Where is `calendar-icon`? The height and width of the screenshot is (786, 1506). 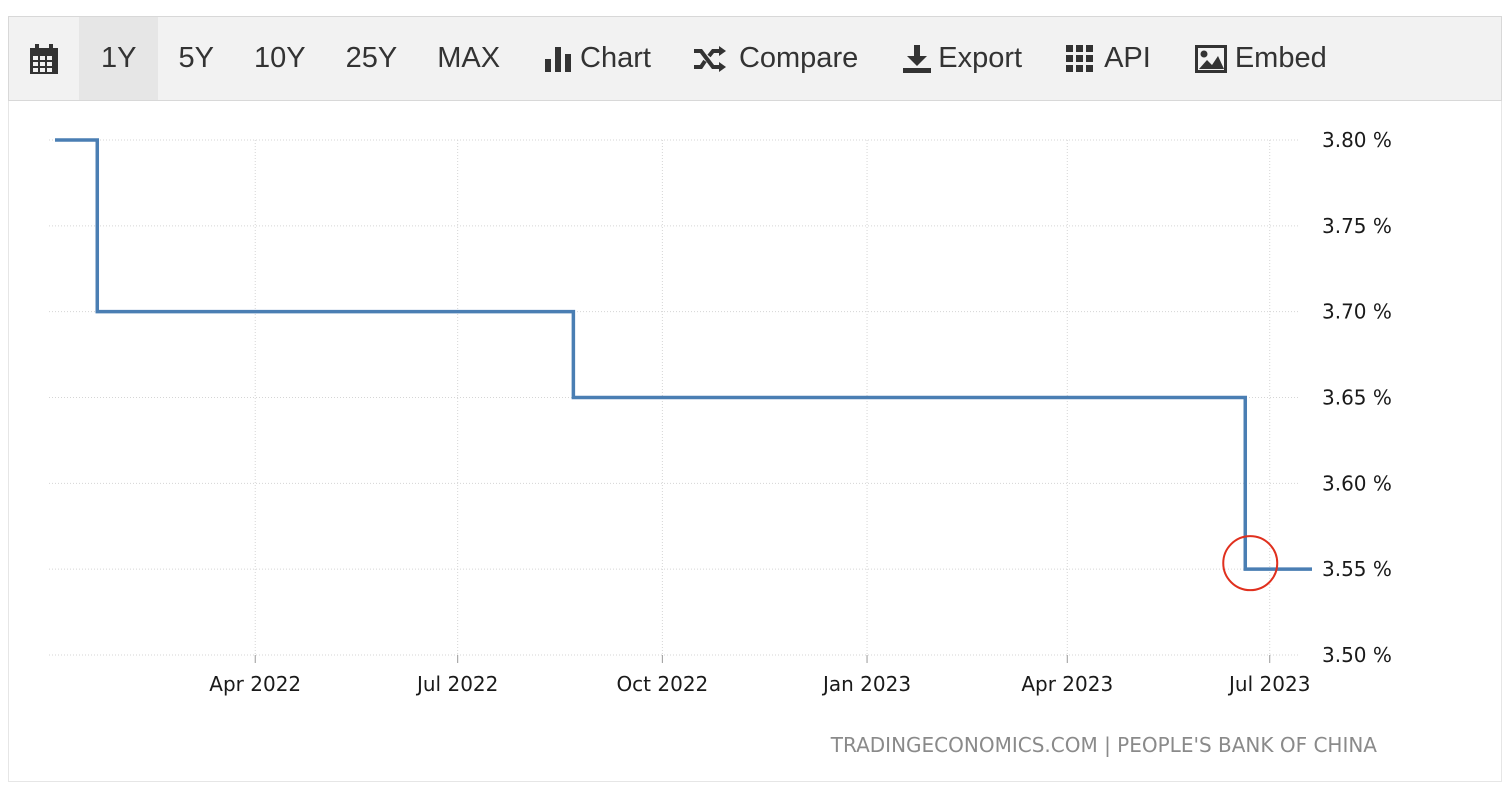
calendar-icon is located at coordinates (44, 59).